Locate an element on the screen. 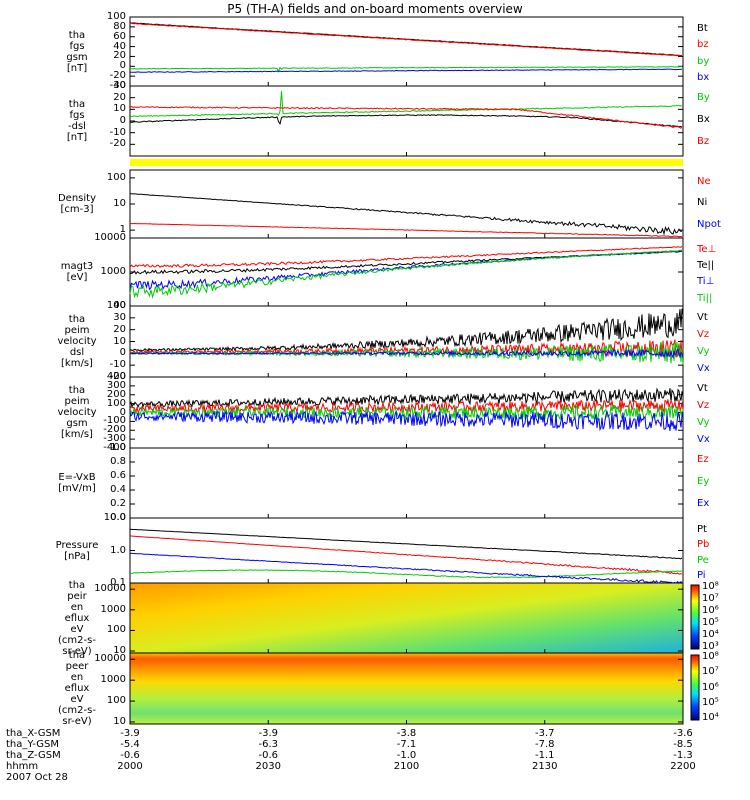 The height and width of the screenshot is (800, 750). ion-spectrogram-ylabel-line: (cm2-s- is located at coordinates (77, 640).